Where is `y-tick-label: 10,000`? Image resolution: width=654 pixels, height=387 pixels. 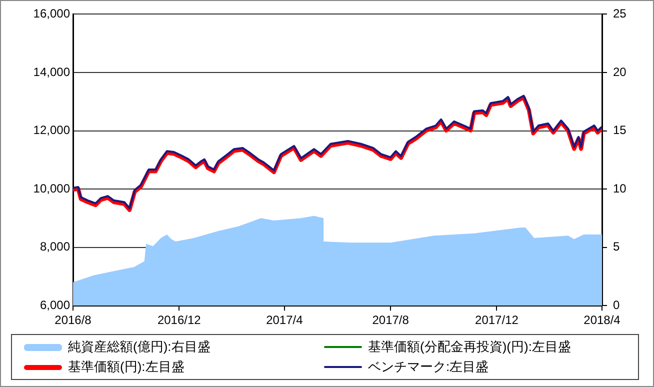 y-tick-label: 10,000 is located at coordinates (51, 188).